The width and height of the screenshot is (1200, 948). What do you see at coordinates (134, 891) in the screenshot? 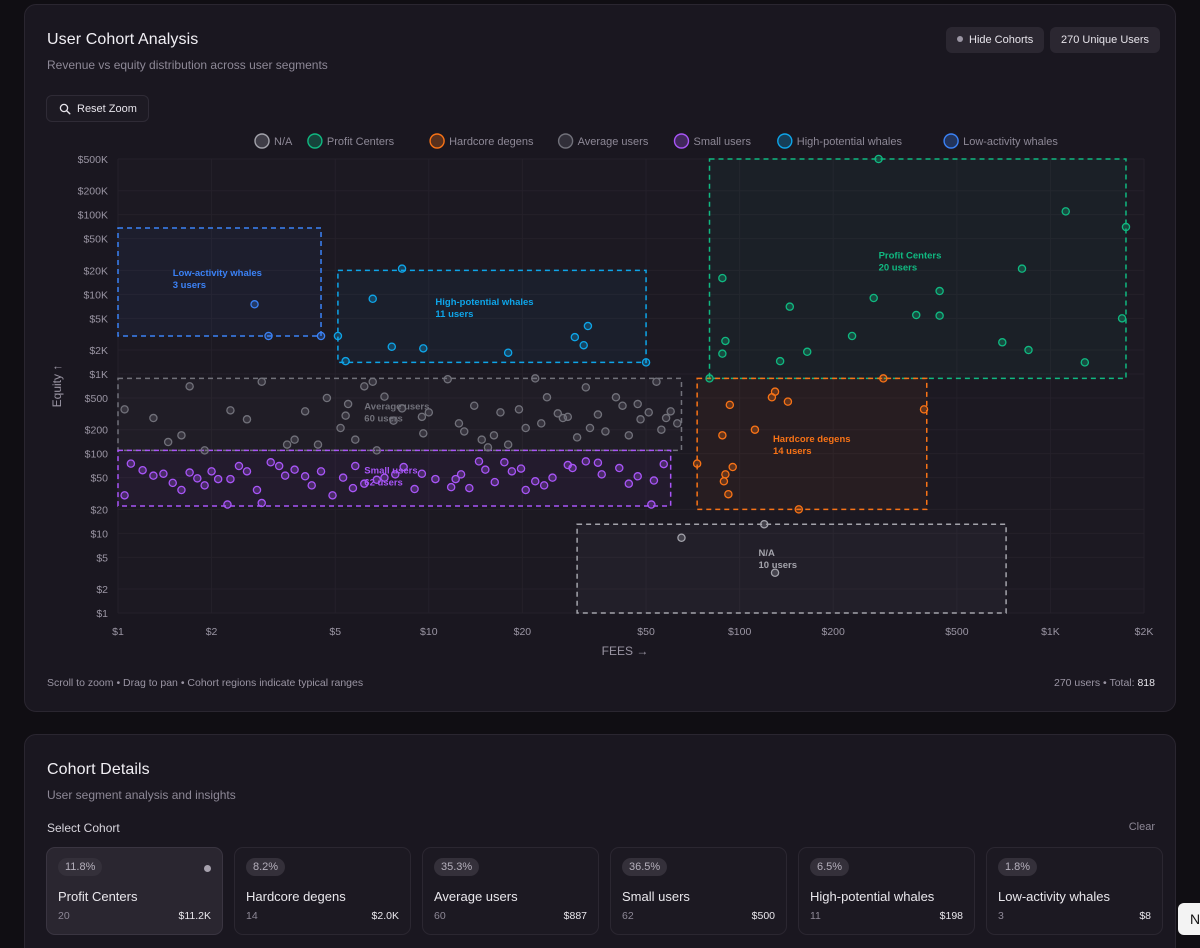
I see `cohort-card-profit-centers: 11.8% Profit Centers 20 $11.2K` at bounding box center [134, 891].